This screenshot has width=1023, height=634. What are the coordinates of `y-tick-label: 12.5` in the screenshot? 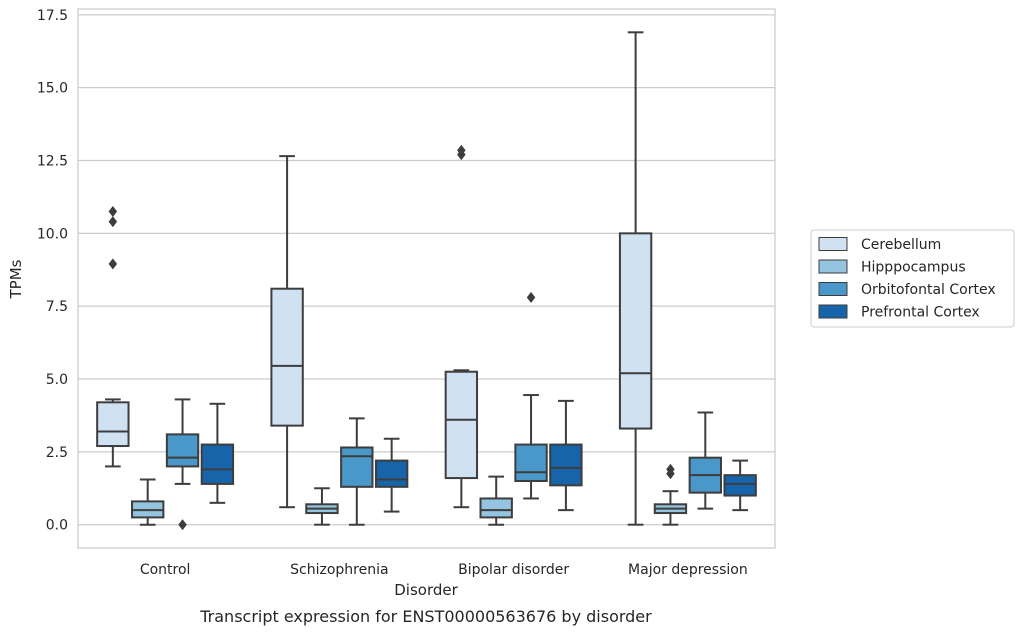 It's located at (52, 162).